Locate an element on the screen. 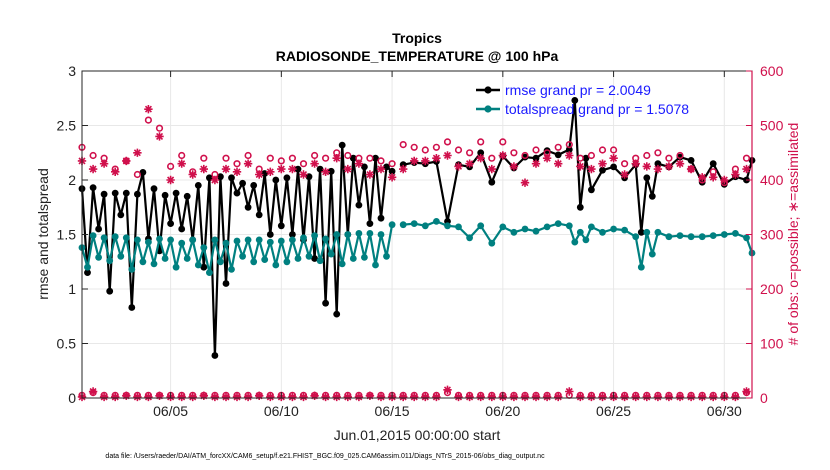 This screenshot has height=470, width=830. x-tick-label: 06/10 is located at coordinates (281, 411).